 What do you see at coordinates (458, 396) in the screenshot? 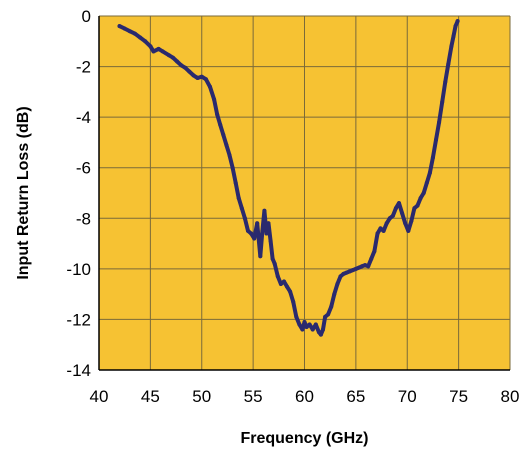
I see `x-tick-label: 75` at bounding box center [458, 396].